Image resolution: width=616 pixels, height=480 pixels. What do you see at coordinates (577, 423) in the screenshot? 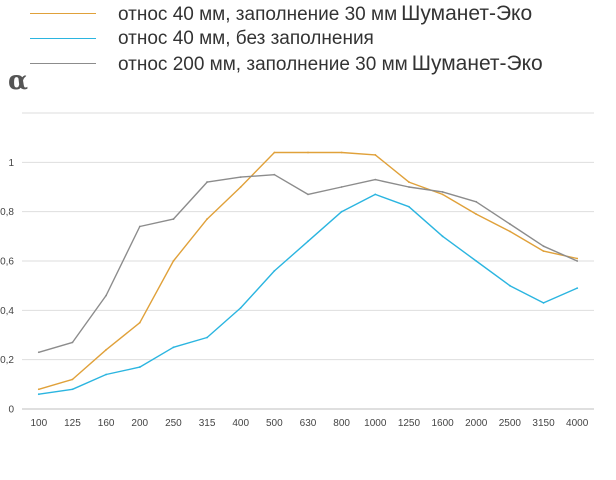
I see `x-tick-label: 4000` at bounding box center [577, 423].